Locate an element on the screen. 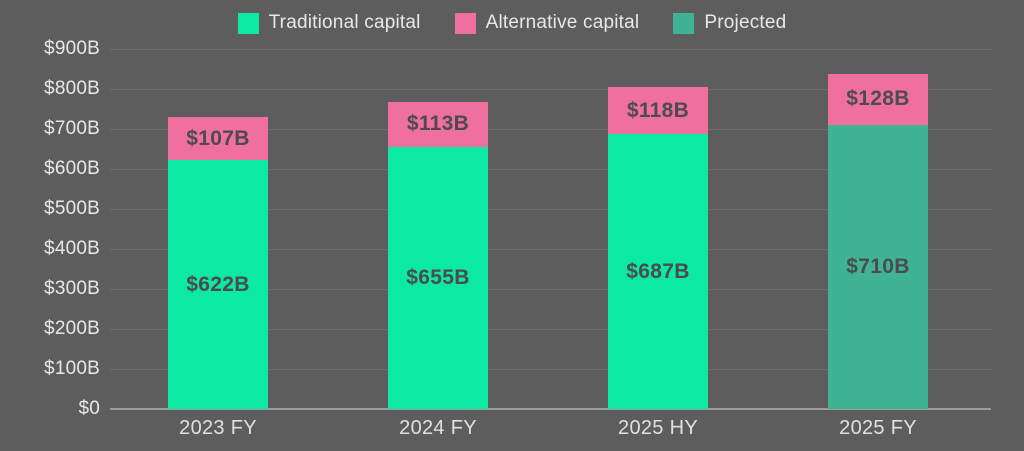 The height and width of the screenshot is (451, 1024). legend-label: Alternative capital is located at coordinates (562, 22).